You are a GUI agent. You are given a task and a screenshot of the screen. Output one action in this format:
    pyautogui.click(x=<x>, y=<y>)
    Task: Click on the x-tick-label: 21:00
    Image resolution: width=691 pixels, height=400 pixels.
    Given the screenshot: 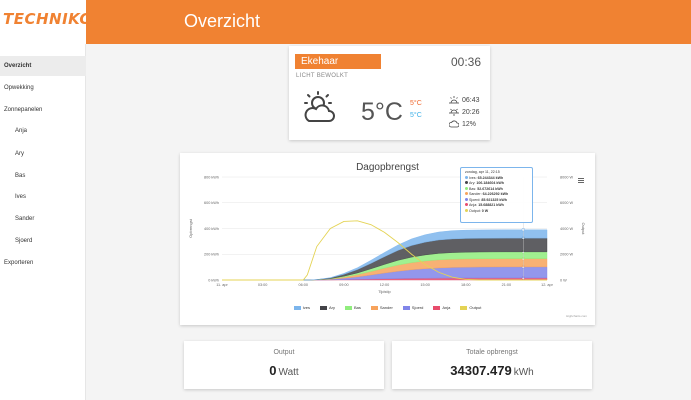 What is the action you would take?
    pyautogui.click(x=507, y=285)
    